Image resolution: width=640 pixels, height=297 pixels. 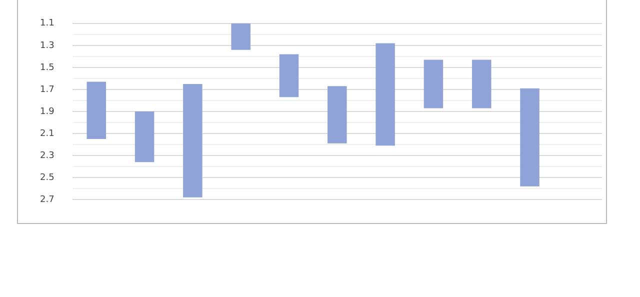 What do you see at coordinates (47, 23) in the screenshot?
I see `y-tick-label: 1.1` at bounding box center [47, 23].